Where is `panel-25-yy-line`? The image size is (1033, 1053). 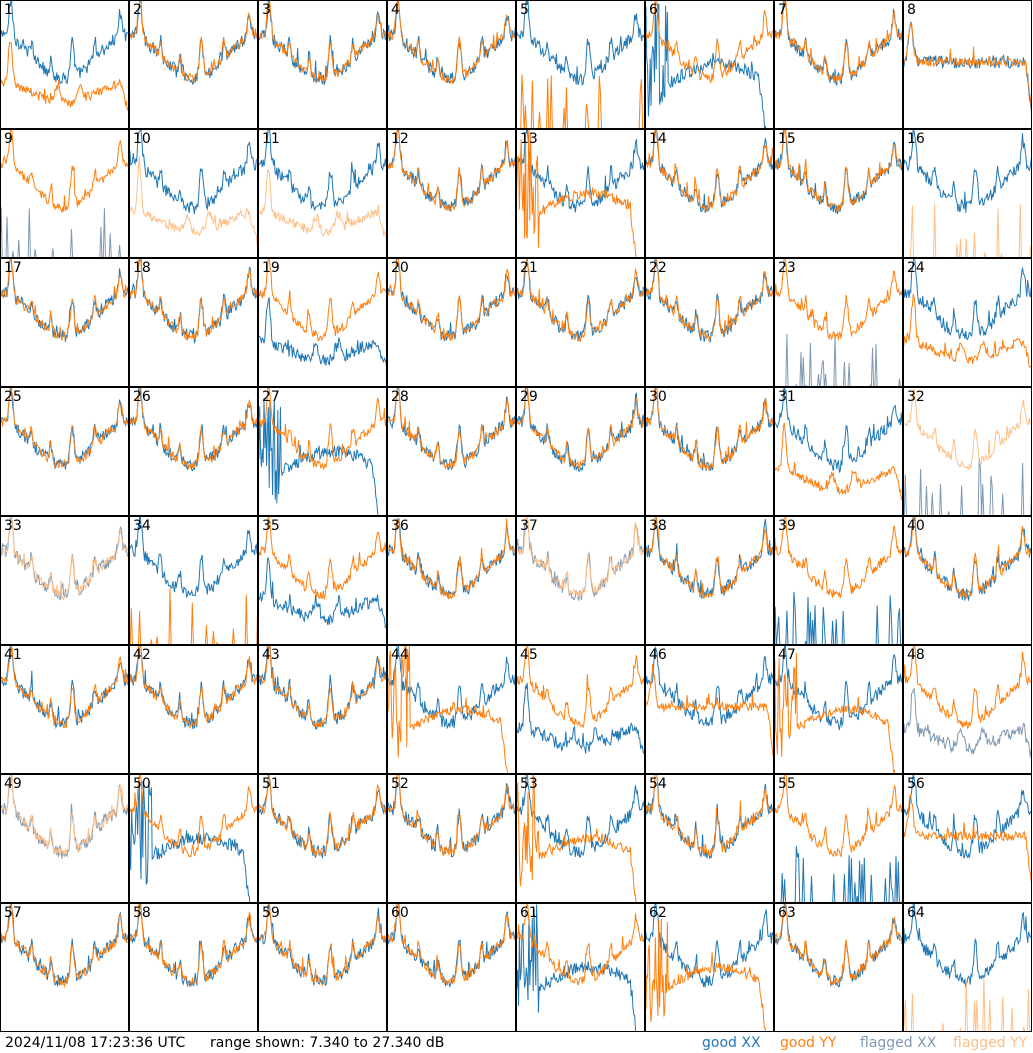 panel-25-yy-line is located at coordinates (64, 428).